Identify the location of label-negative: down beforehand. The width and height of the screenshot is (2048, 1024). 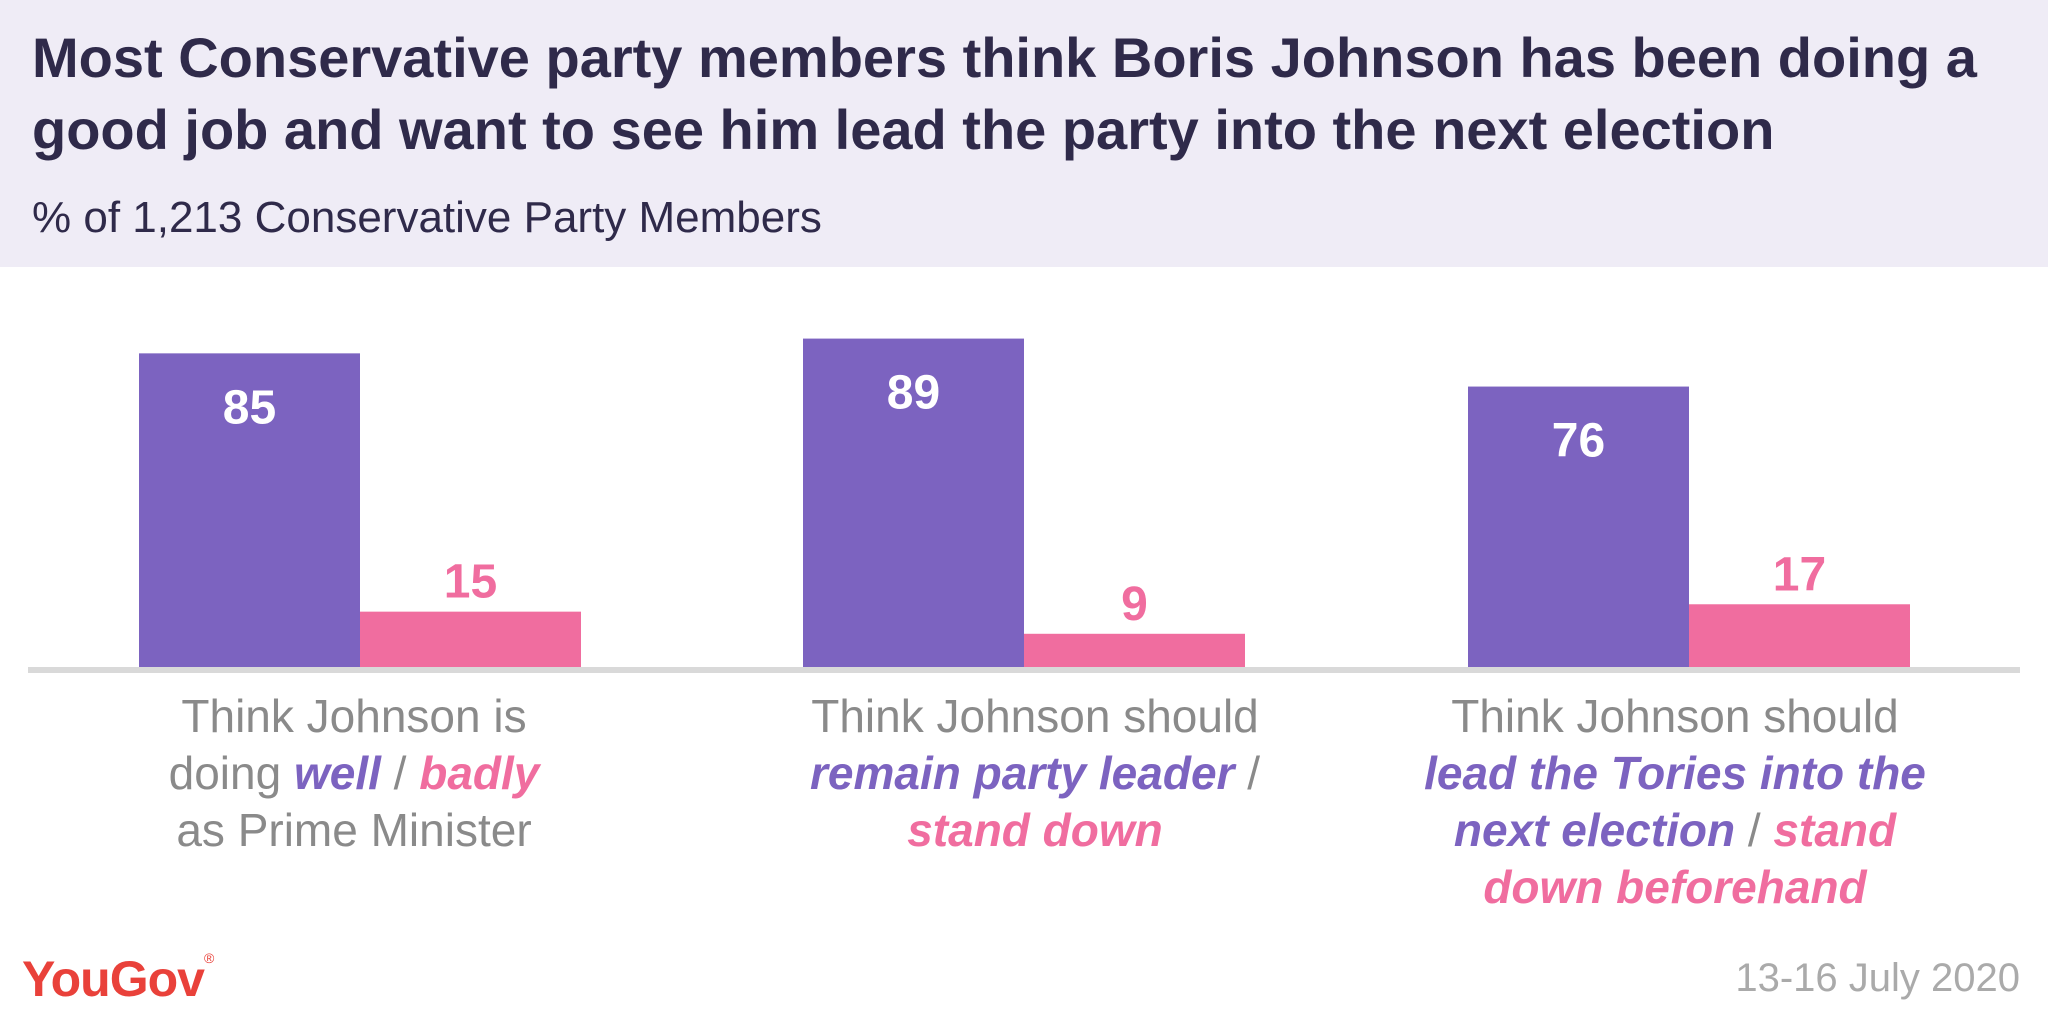
(1675, 887).